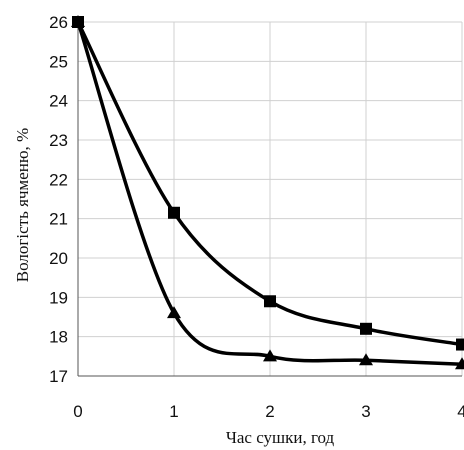 The width and height of the screenshot is (464, 450). Describe the element at coordinates (173, 411) in the screenshot. I see `x-tick-label: 1` at that location.